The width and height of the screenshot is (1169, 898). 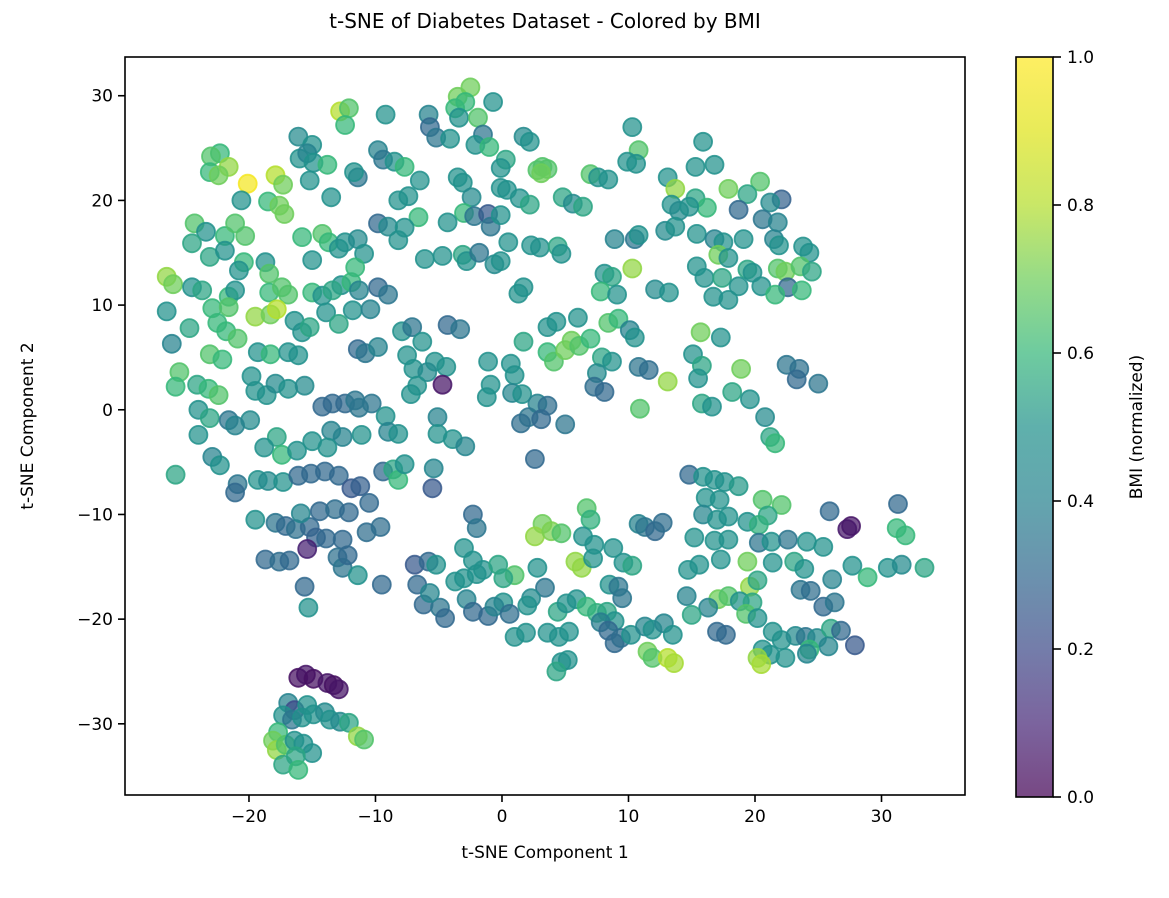 What do you see at coordinates (629, 817) in the screenshot?
I see `x-tick-label: 10` at bounding box center [629, 817].